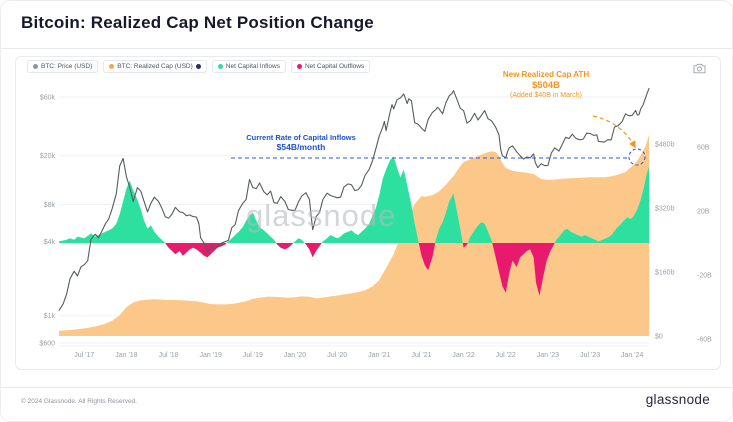 Image resolution: width=733 pixels, height=422 pixels. What do you see at coordinates (546, 74) in the screenshot?
I see `ath-annotation-line1: New Realized Cap ATH` at bounding box center [546, 74].